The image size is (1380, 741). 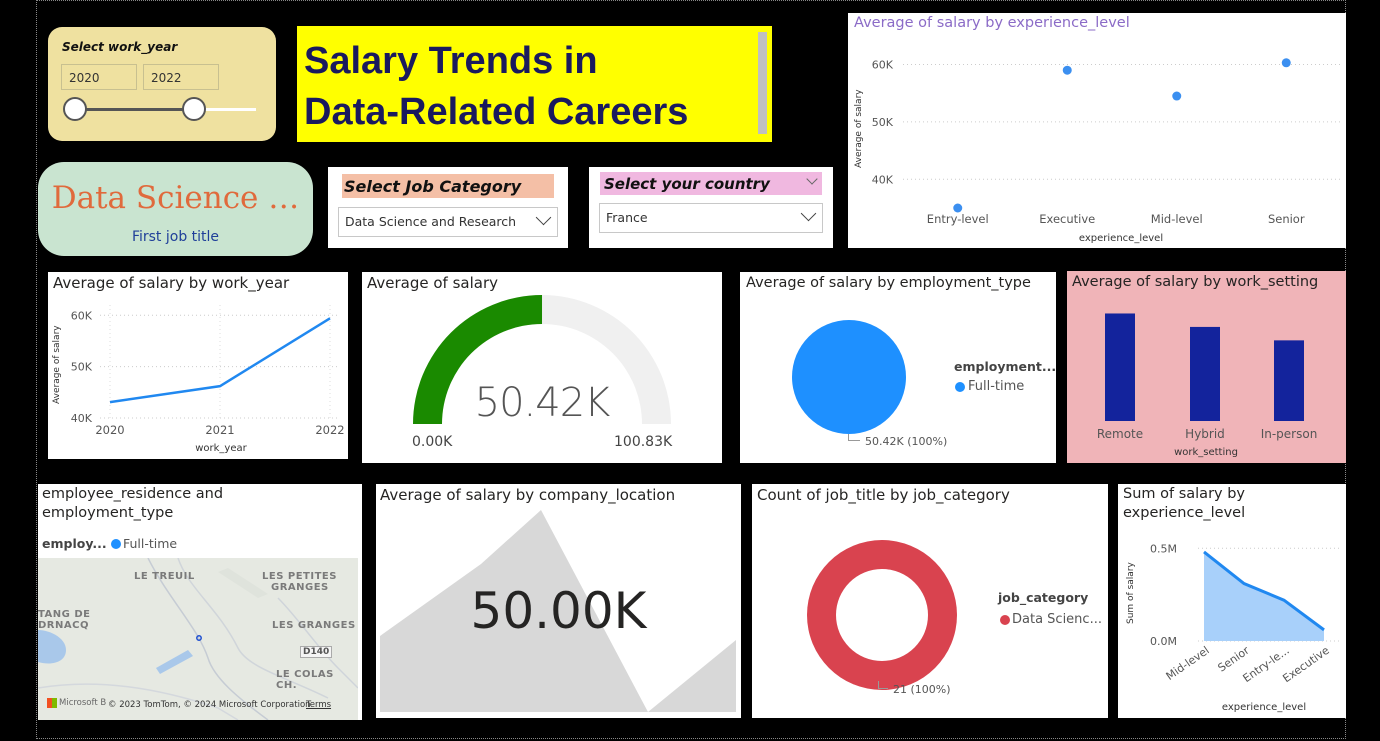 I want to click on country-slicer: Select your country France, so click(x=711, y=207).